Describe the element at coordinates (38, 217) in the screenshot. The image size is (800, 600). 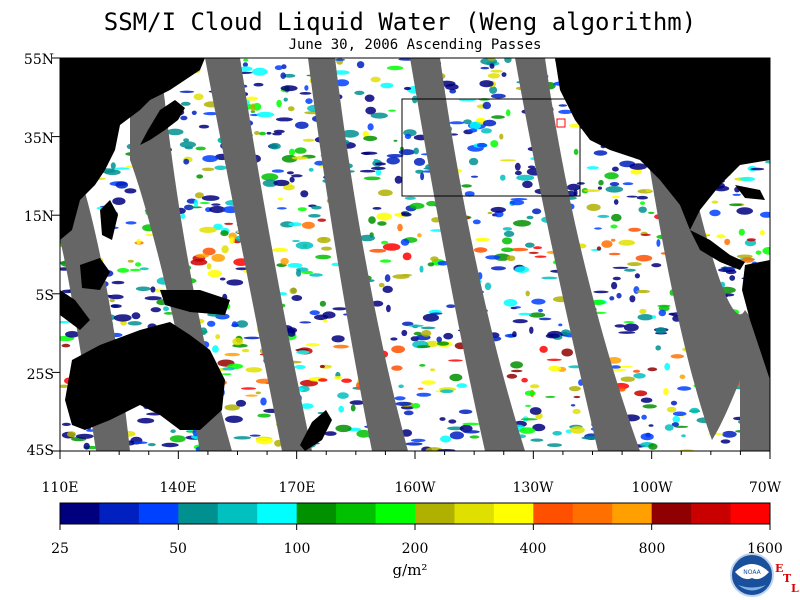
I see `lat-label-15n: 15N` at that location.